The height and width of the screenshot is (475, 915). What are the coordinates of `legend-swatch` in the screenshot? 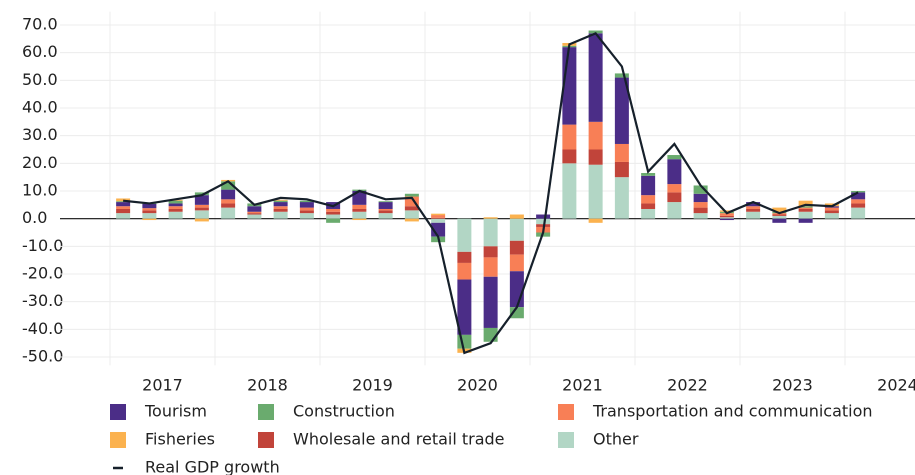 It's located at (118, 440).